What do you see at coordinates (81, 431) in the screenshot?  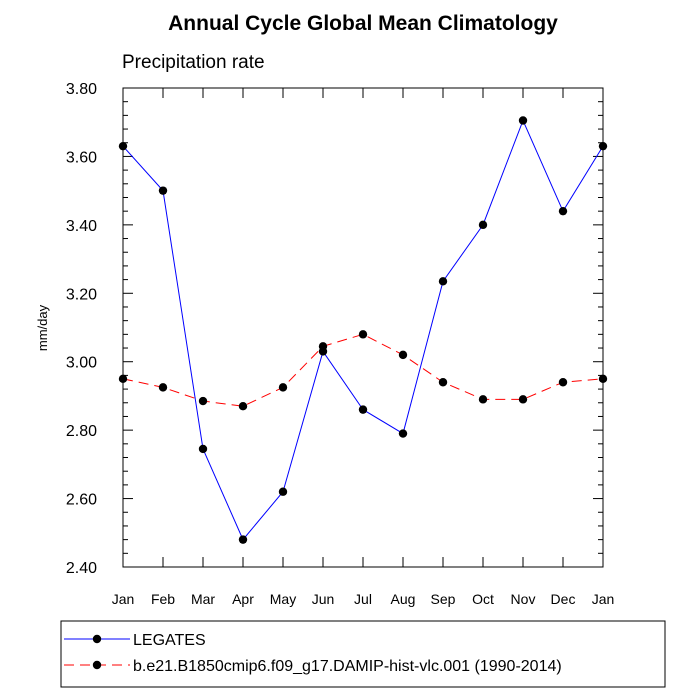 I see `y-tick-label: 2.80` at bounding box center [81, 431].